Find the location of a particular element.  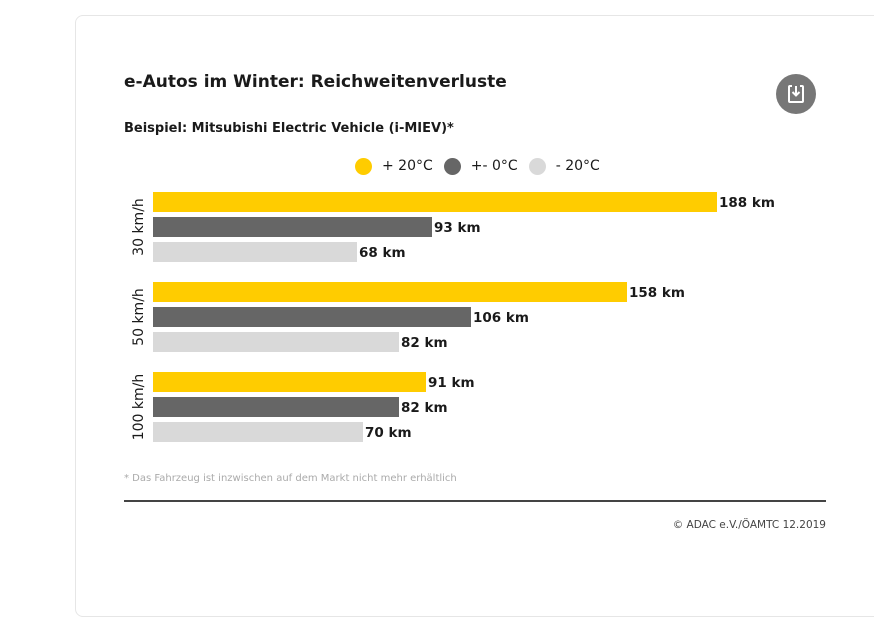

category-label-30-km-h: 30 km/h is located at coordinates (139, 227).